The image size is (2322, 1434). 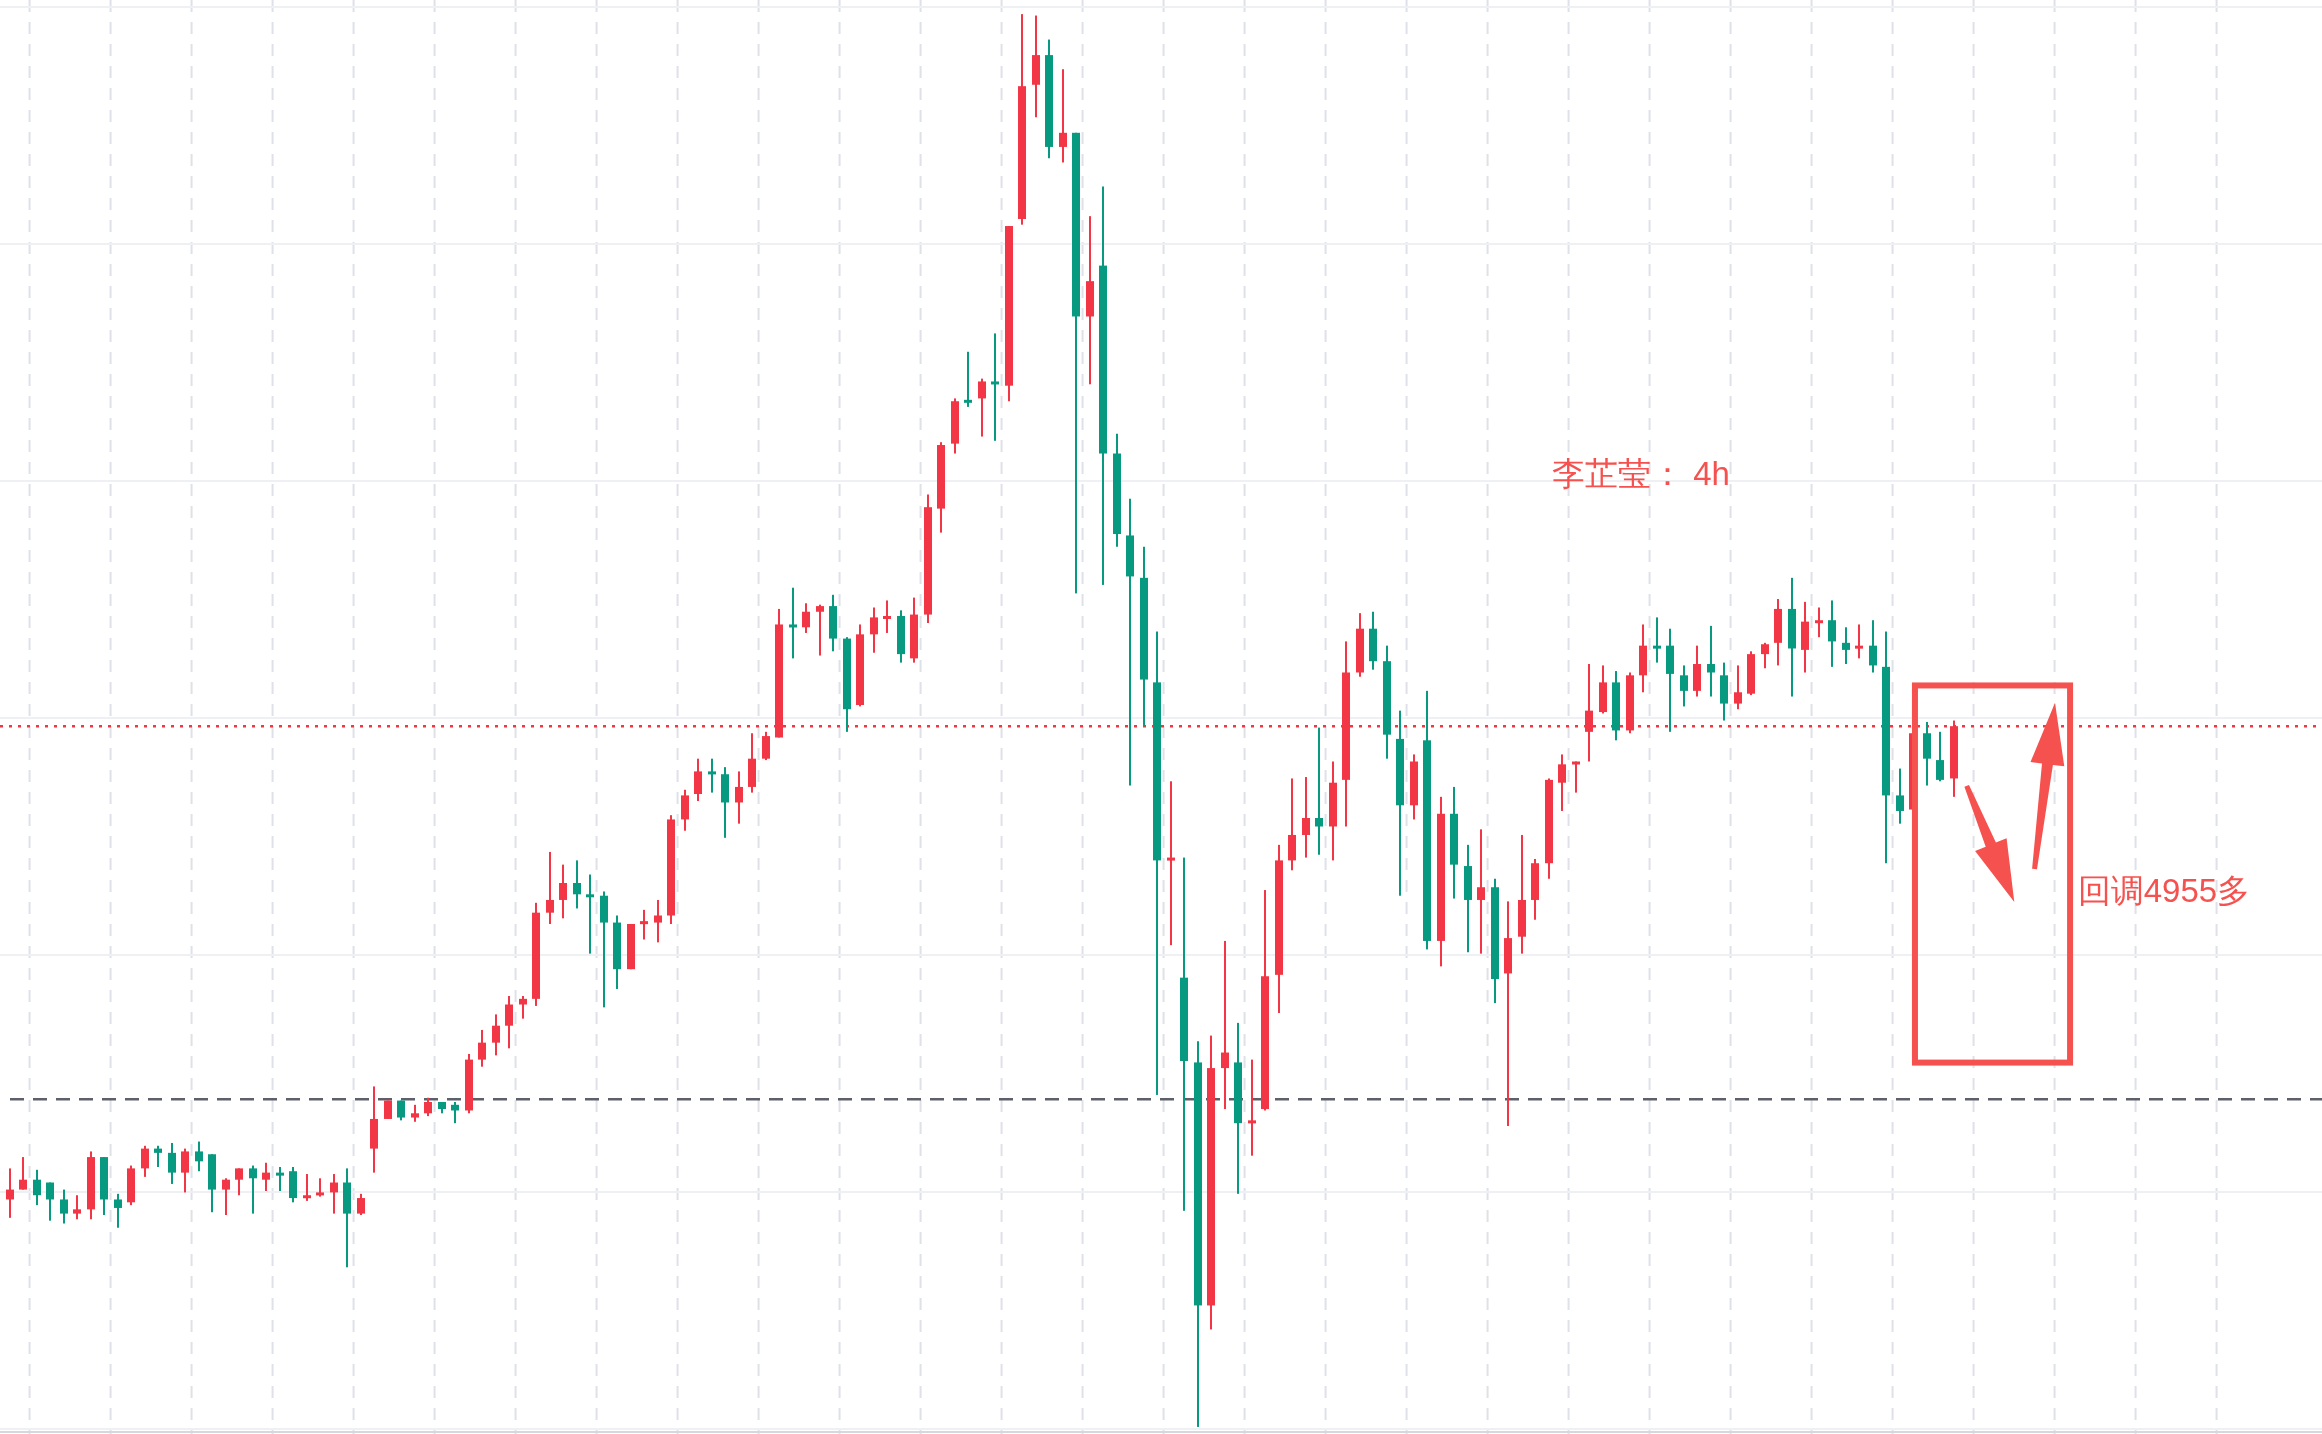 What do you see at coordinates (1641, 474) in the screenshot?
I see `annotation: 李芷莹： 4h` at bounding box center [1641, 474].